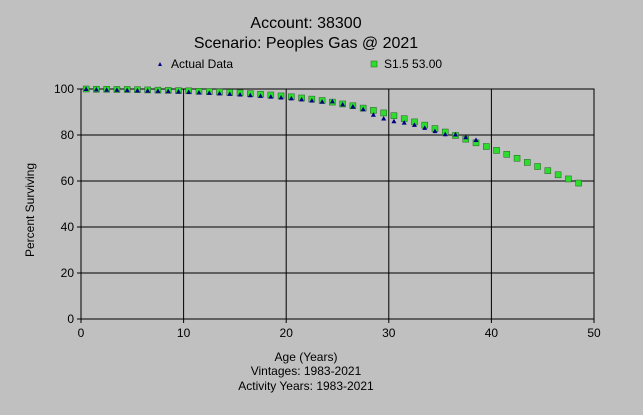 Image resolution: width=643 pixels, height=415 pixels. Describe the element at coordinates (306, 371) in the screenshot. I see `footnote-vintages: Vintages: 1983-2021` at that location.